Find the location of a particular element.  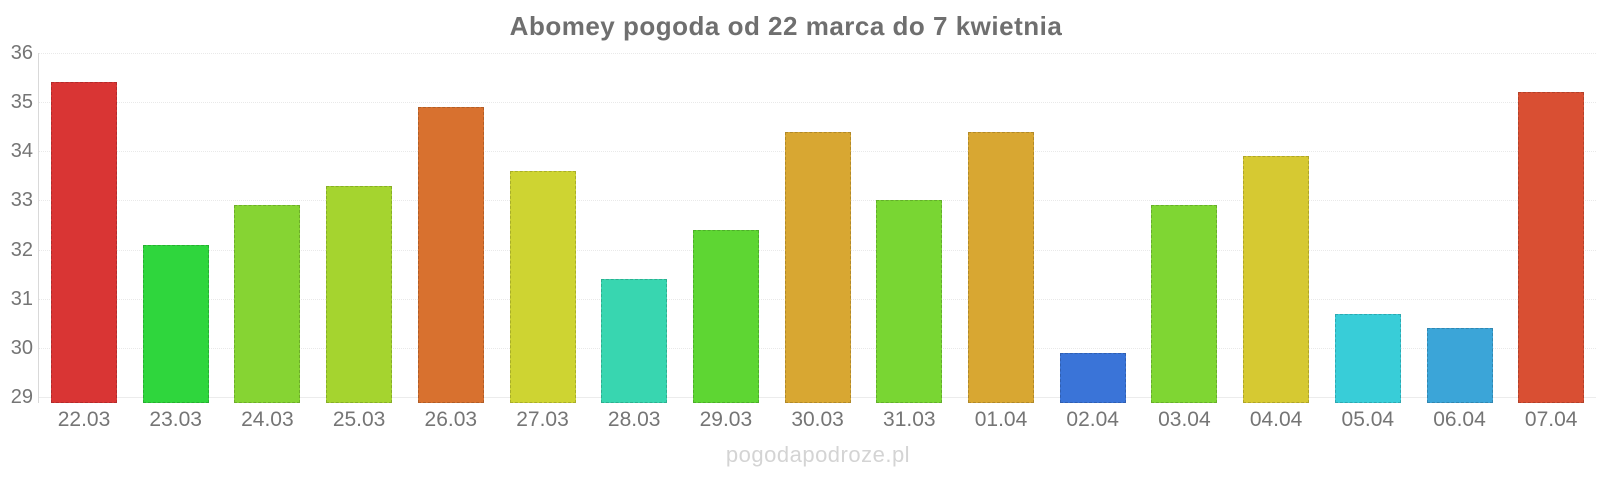

y-tick-label-33: 33 is located at coordinates (21, 200).